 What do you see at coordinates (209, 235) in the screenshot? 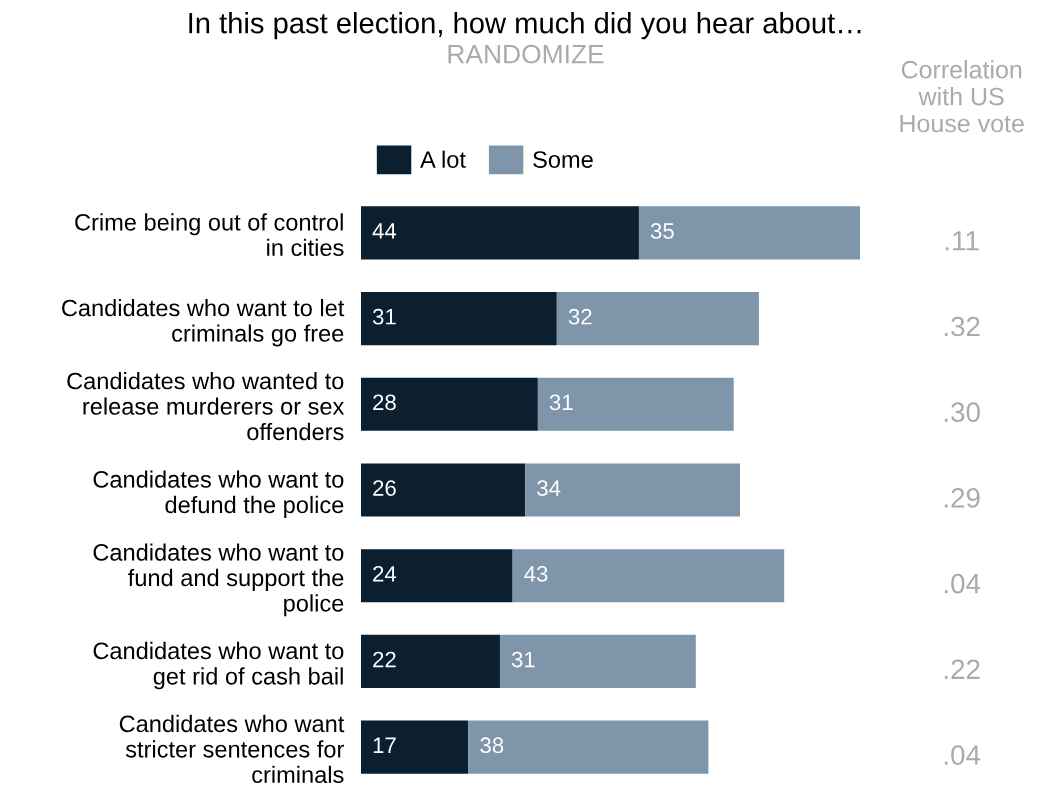
I see `y-tick-label: Crime being out of control in cities` at bounding box center [209, 235].